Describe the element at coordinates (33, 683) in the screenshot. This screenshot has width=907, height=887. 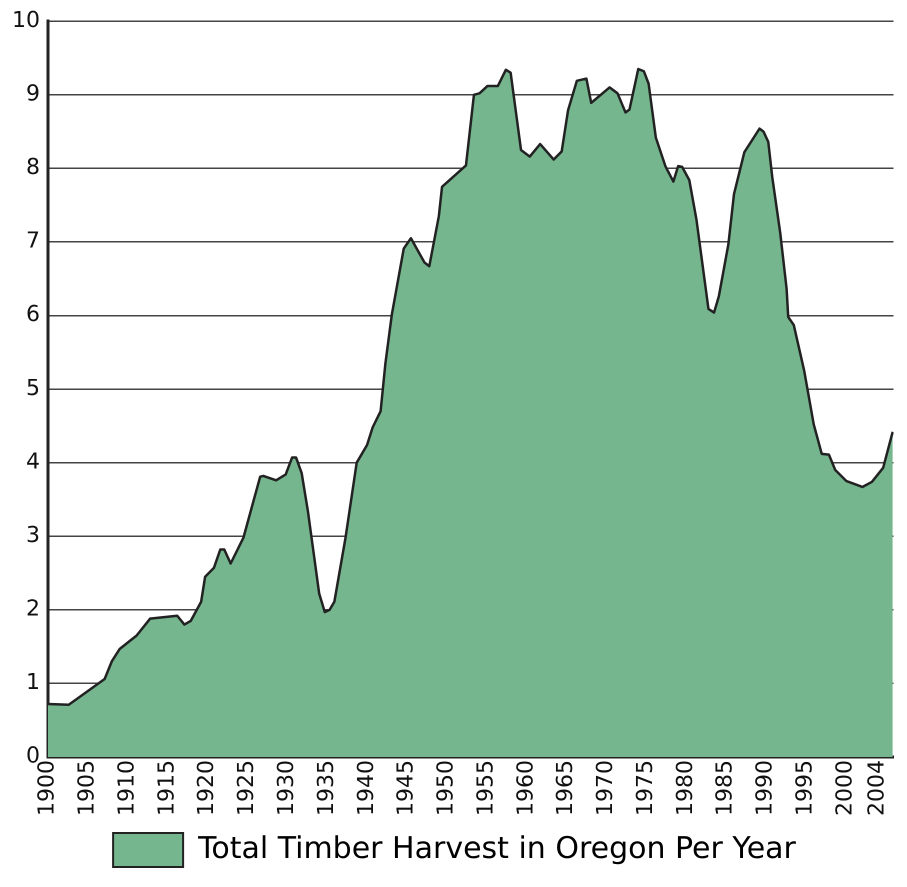
I see `y-tick-label: 1` at that location.